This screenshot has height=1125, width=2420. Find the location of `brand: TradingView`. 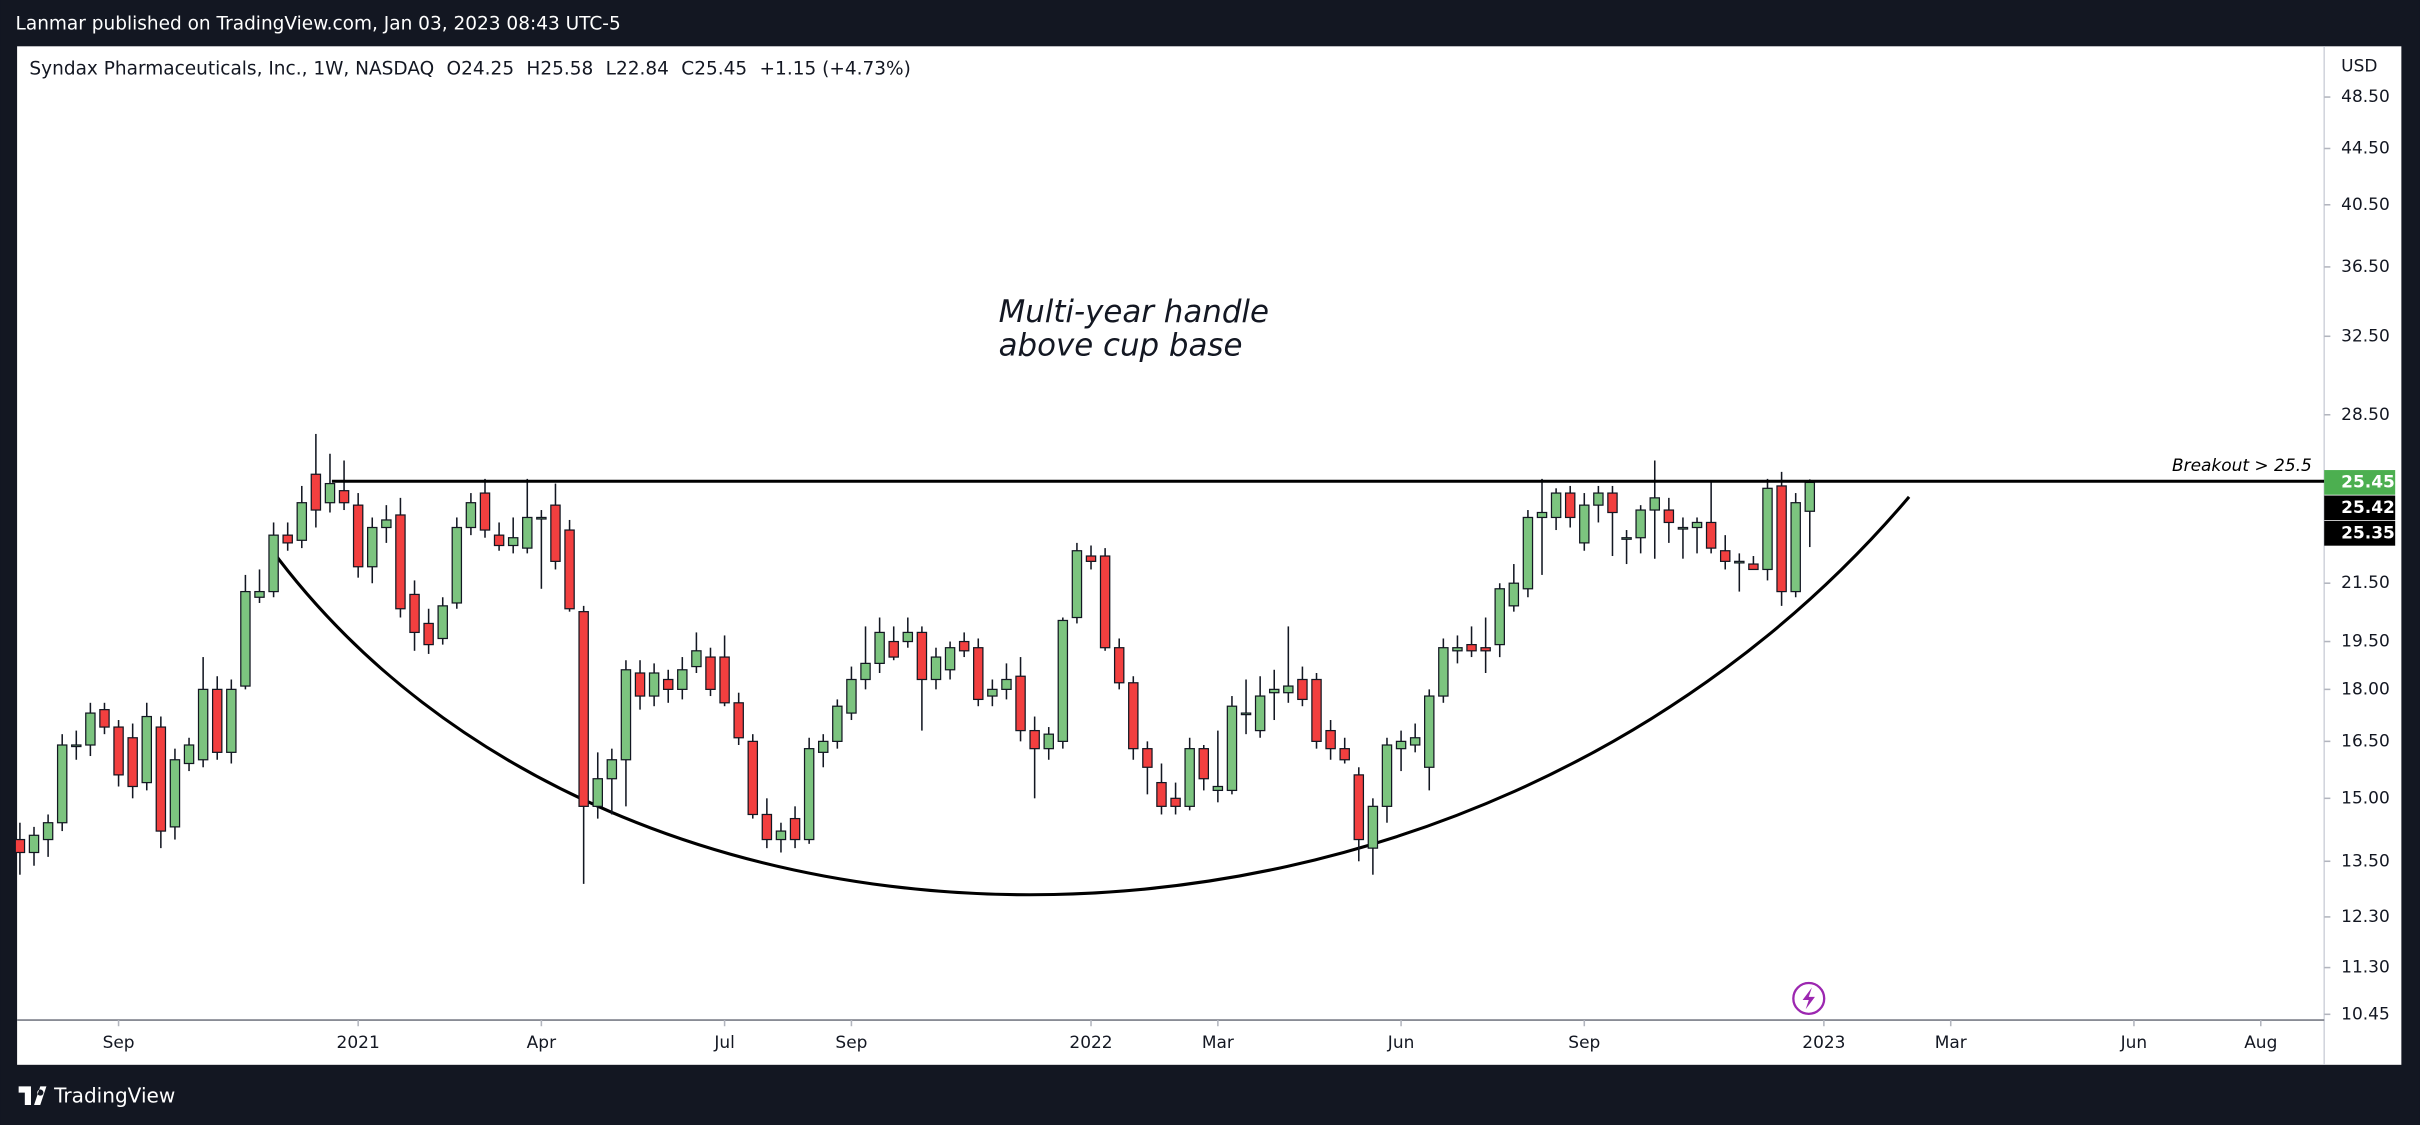

brand: TradingView is located at coordinates (96, 1096).